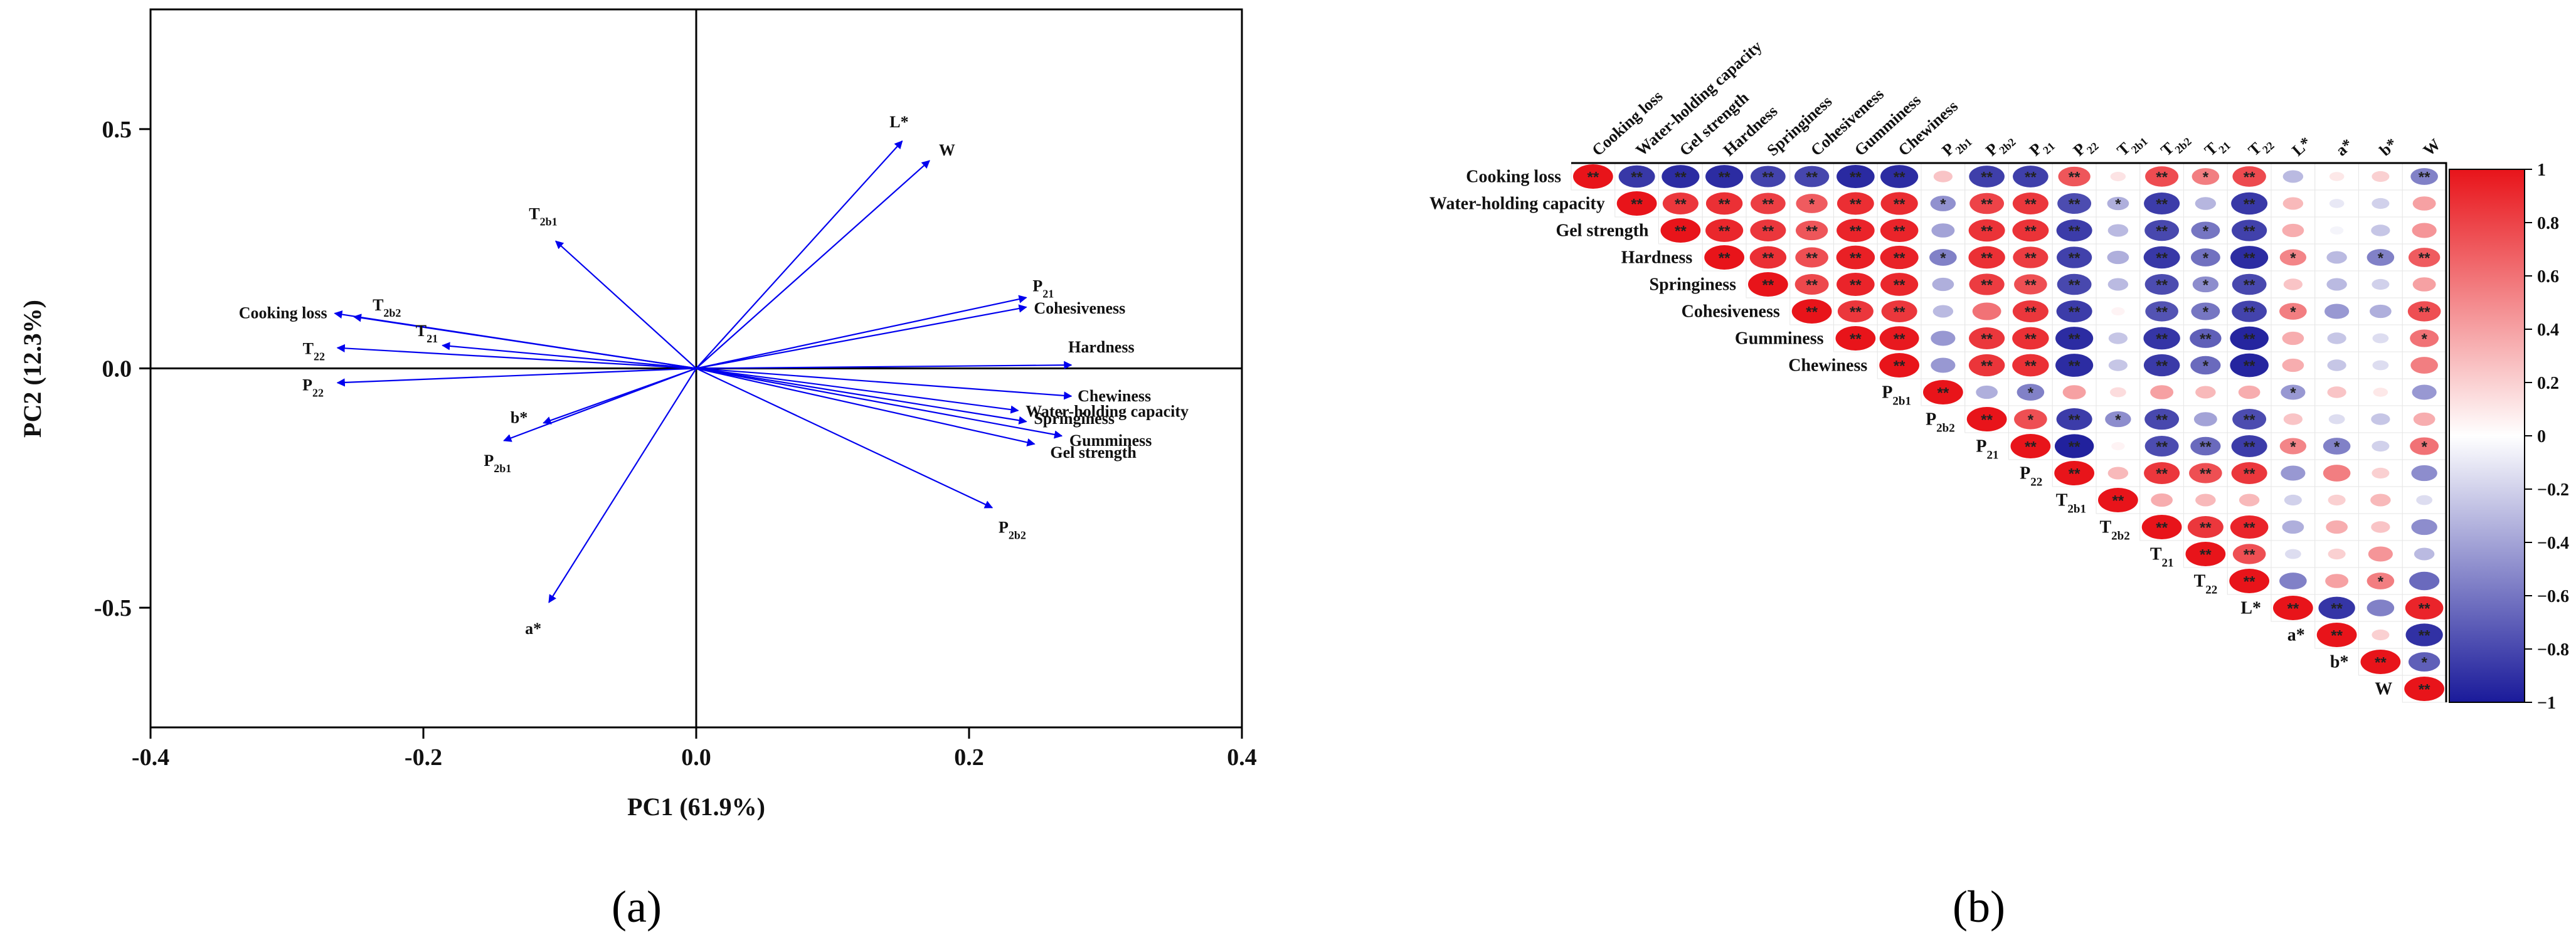 Image resolution: width=2576 pixels, height=950 pixels. I want to click on colorbar-tick-label: 0, so click(2541, 436).